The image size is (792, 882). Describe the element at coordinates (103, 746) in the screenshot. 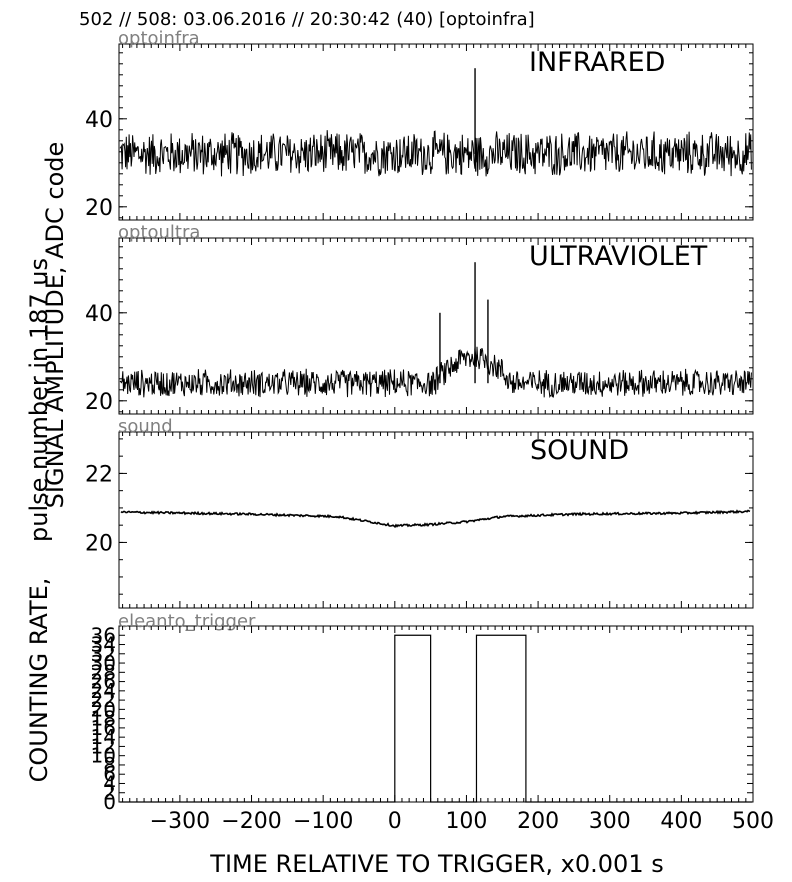

I see `y-tick-label: 12` at that location.